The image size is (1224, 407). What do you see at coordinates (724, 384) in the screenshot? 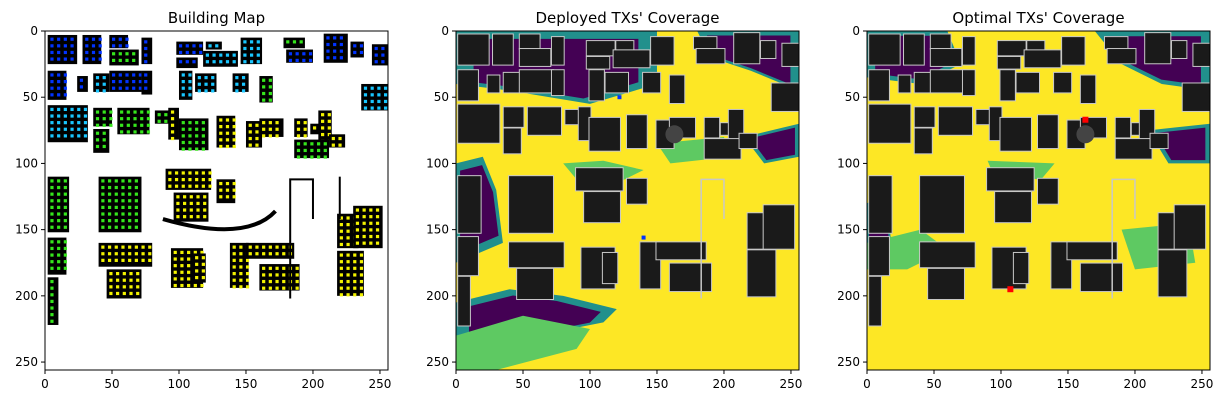
I see `x-tick-label: 200` at bounding box center [724, 384].